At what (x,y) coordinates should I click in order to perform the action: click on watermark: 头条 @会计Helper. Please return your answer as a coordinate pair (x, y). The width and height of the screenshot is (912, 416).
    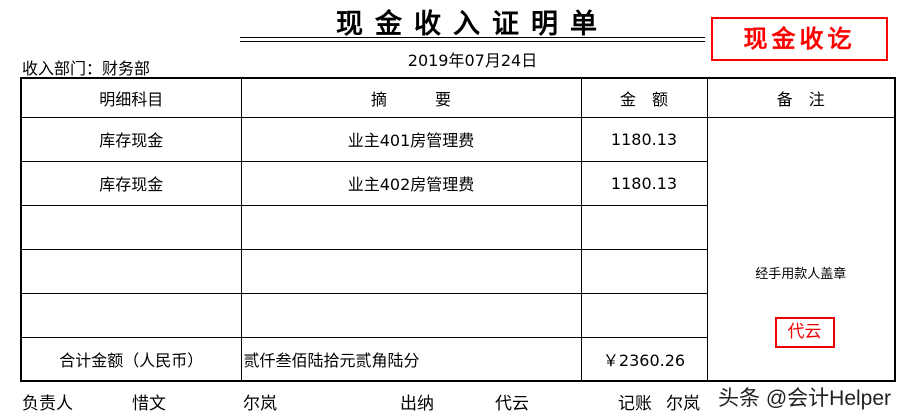
    Looking at the image, I should click on (805, 398).